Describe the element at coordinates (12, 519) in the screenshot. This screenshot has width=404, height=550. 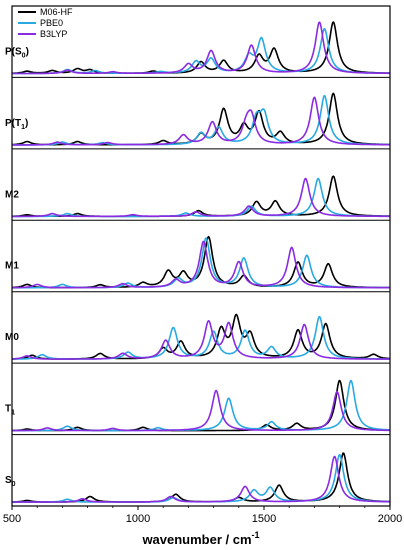
I see `x-tick-label-500: 500` at that location.